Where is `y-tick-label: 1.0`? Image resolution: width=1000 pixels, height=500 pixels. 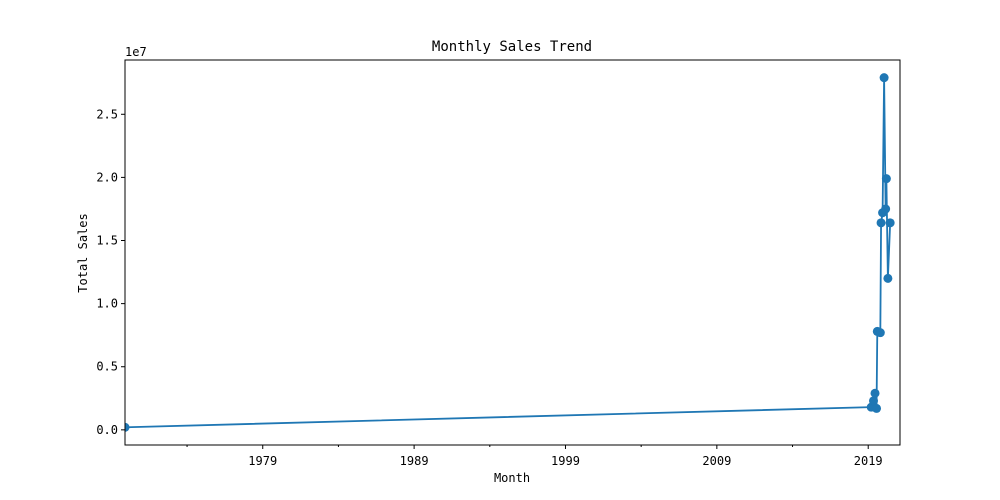
y-tick-label: 1.0 is located at coordinates (107, 304).